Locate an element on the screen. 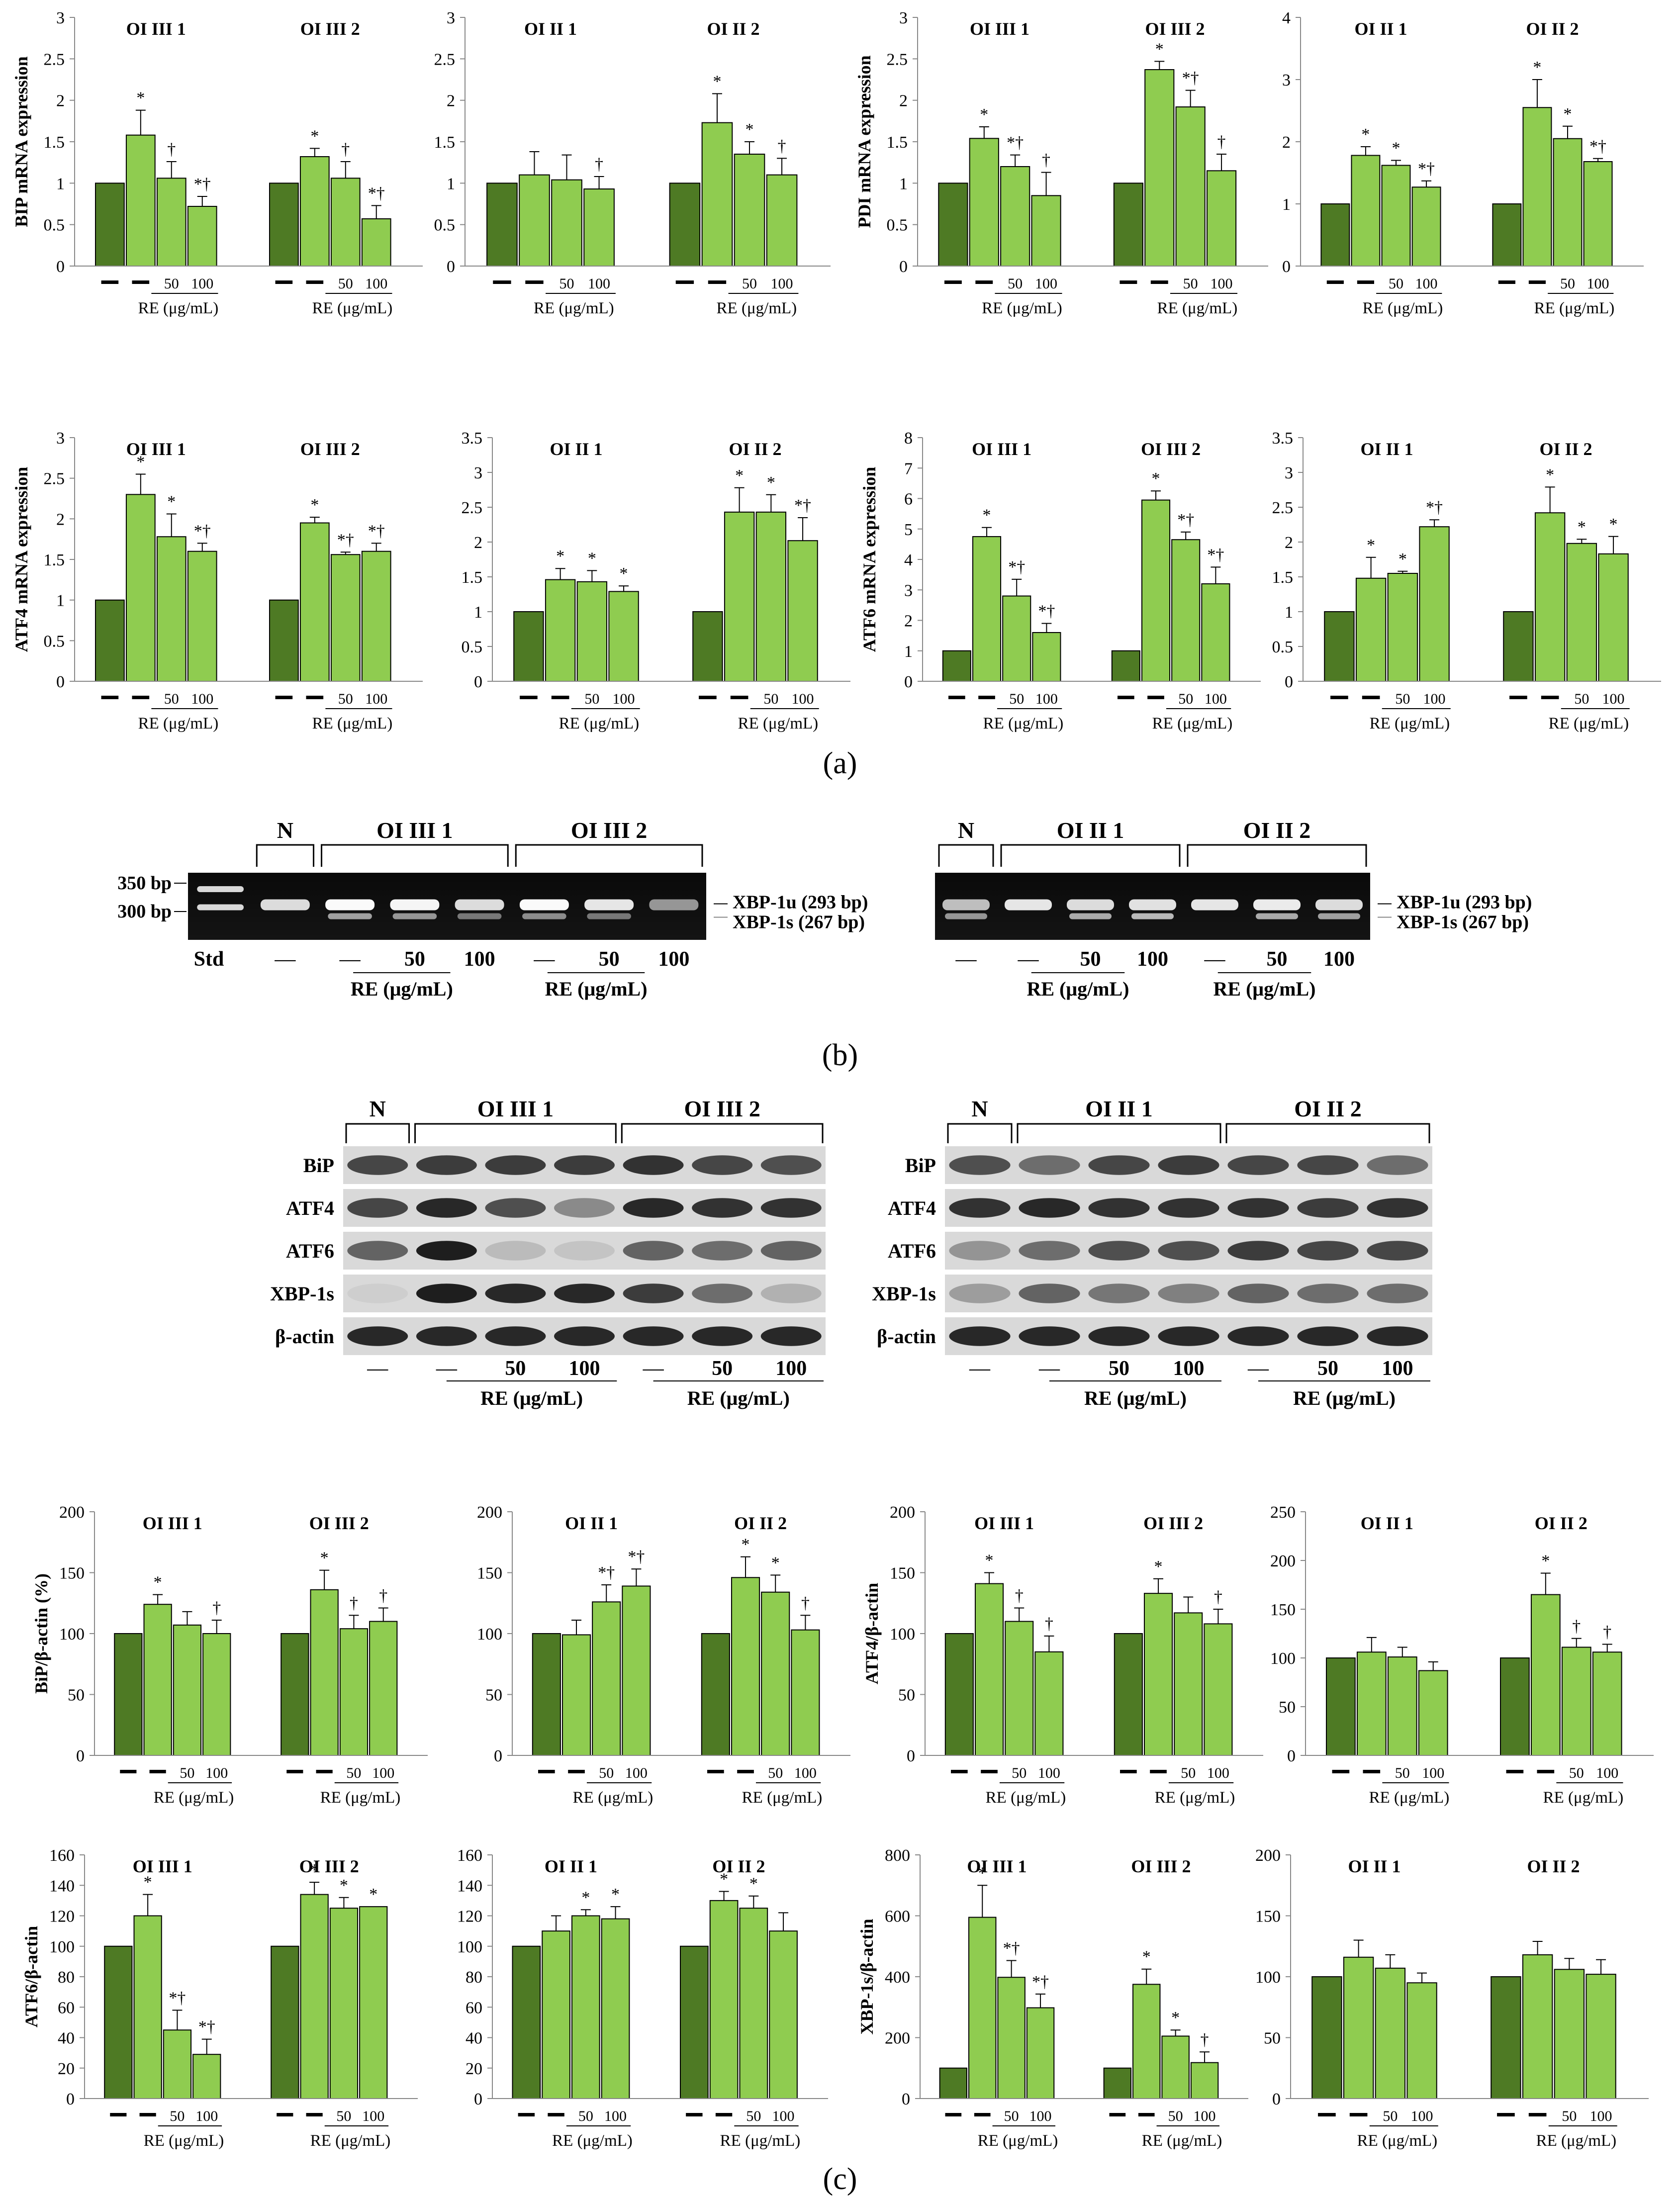  y-tick-label: 5 is located at coordinates (908, 530).